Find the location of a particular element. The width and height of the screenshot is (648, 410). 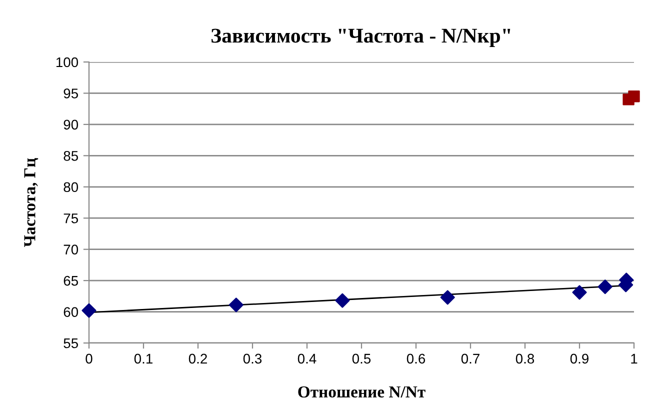

chart-title: Зависимость "Частота - N/Nкр" is located at coordinates (361, 37).